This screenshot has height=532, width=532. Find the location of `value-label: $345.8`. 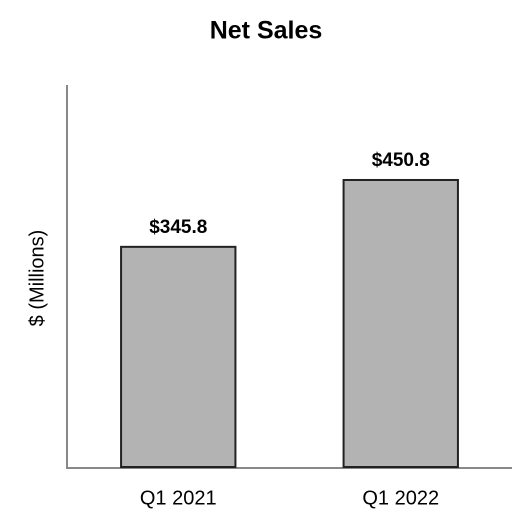

value-label: $345.8 is located at coordinates (178, 227).